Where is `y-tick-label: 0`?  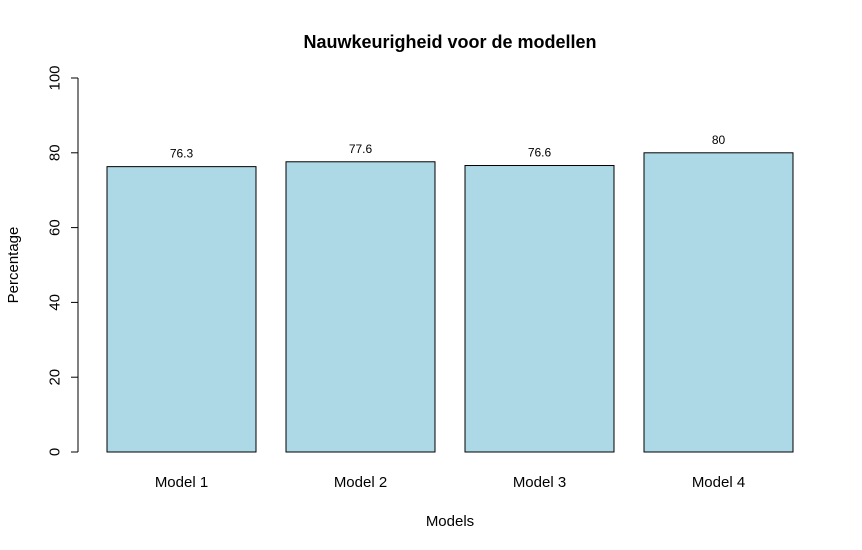 y-tick-label: 0 is located at coordinates (54, 452).